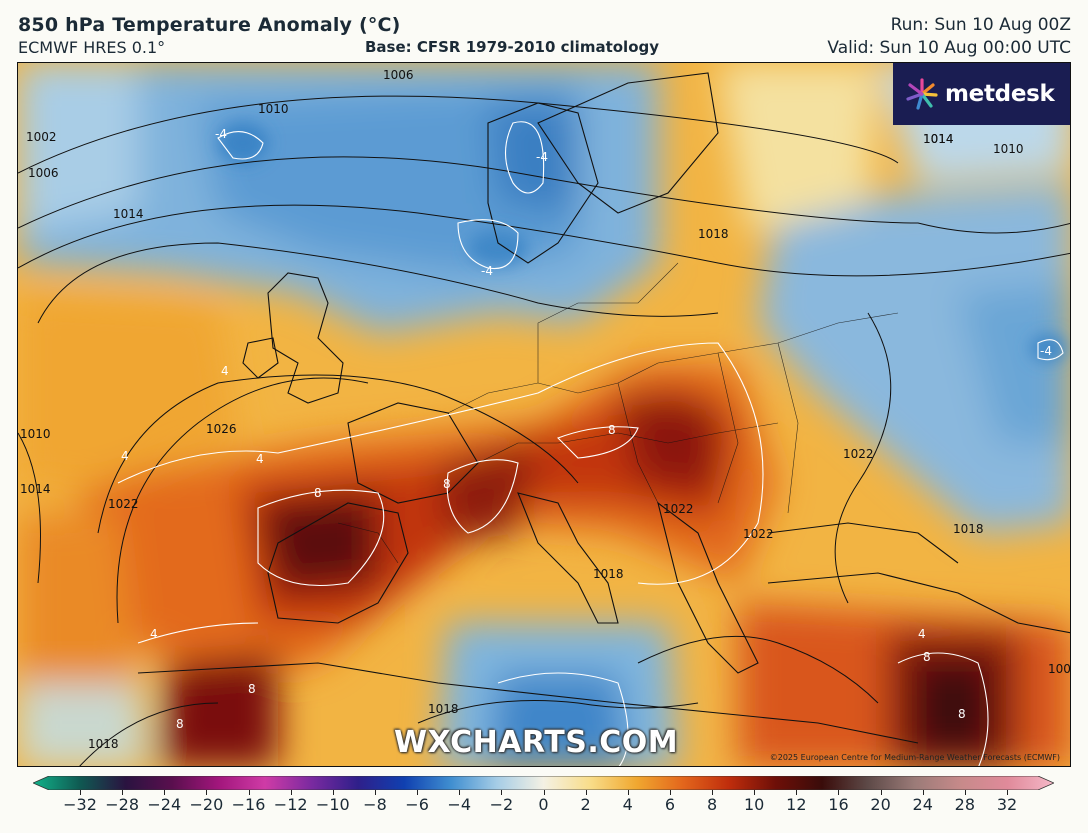 The height and width of the screenshot is (833, 1088). I want to click on colorbar-tick-label: −10, so click(332, 804).